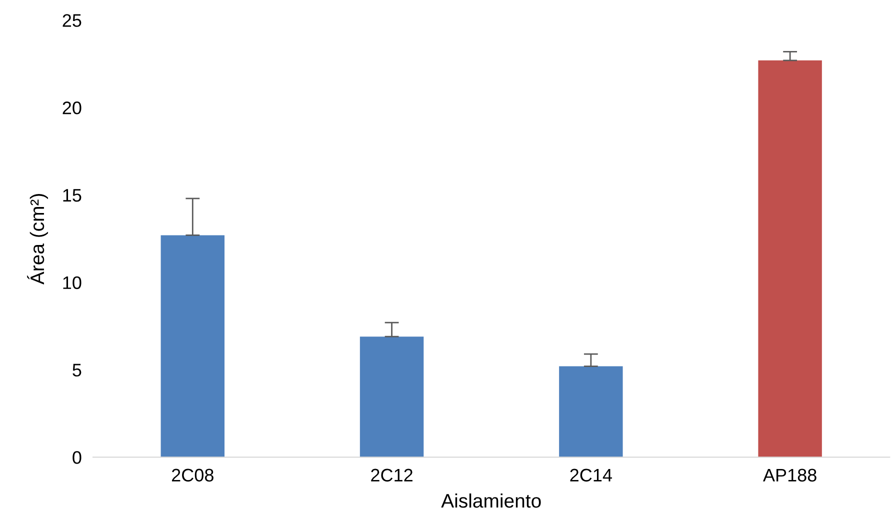 This screenshot has height=531, width=895. What do you see at coordinates (72, 20) in the screenshot?
I see `y-tick-label: 25` at bounding box center [72, 20].